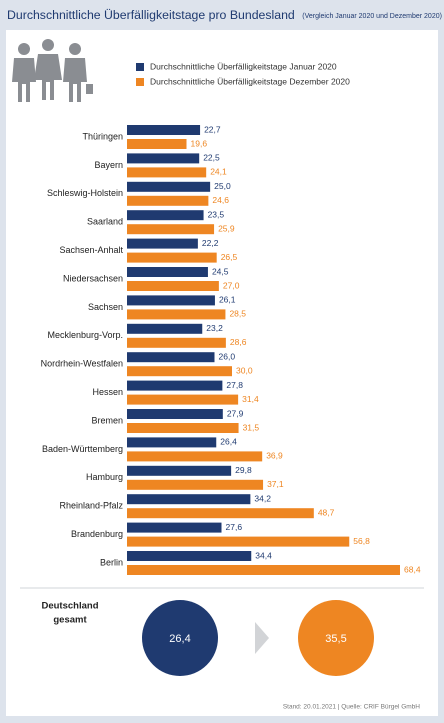 The width and height of the screenshot is (444, 723). What do you see at coordinates (70, 620) in the screenshot?
I see `summary-label: gesamt` at bounding box center [70, 620].